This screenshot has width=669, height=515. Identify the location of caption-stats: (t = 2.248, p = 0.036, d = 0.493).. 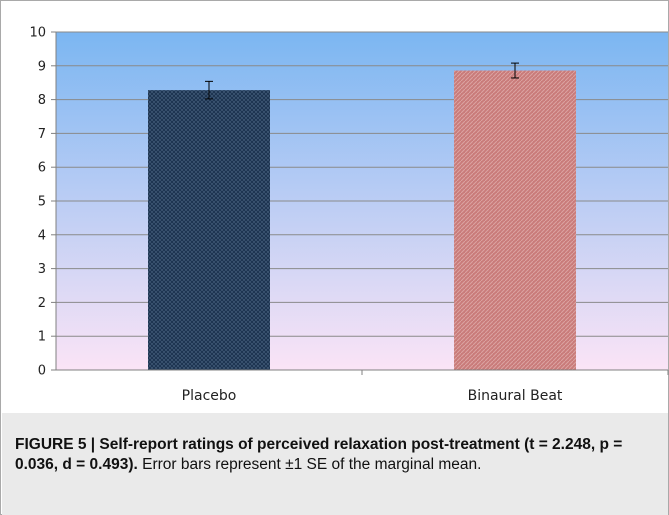
(319, 454).